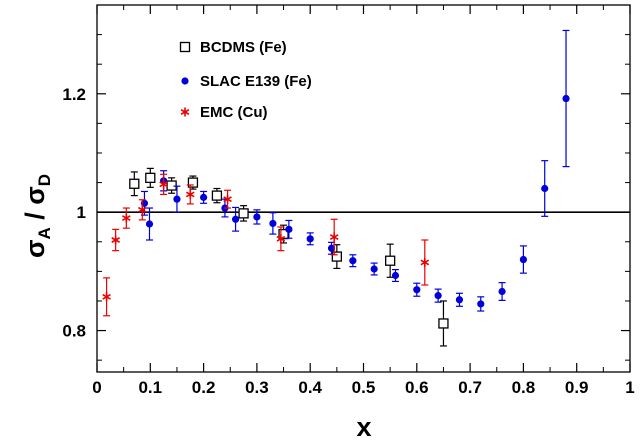 The height and width of the screenshot is (443, 640). I want to click on legend: BCDMS (Fe) SLAC E139 (Fe) EMC (Cu), so click(245, 80).